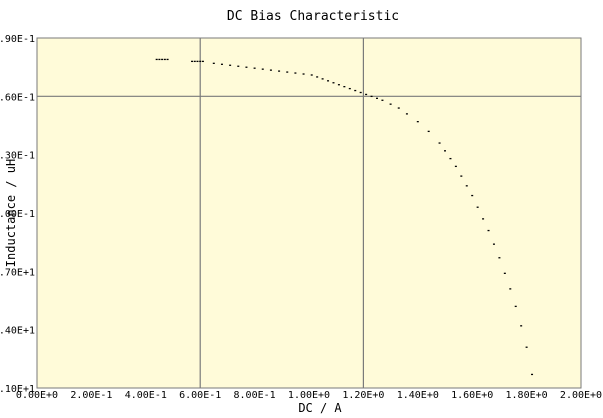 The width and height of the screenshot is (603, 418). Describe the element at coordinates (17, 389) in the screenshot. I see `y-tick-label: 5.10E+1` at that location.